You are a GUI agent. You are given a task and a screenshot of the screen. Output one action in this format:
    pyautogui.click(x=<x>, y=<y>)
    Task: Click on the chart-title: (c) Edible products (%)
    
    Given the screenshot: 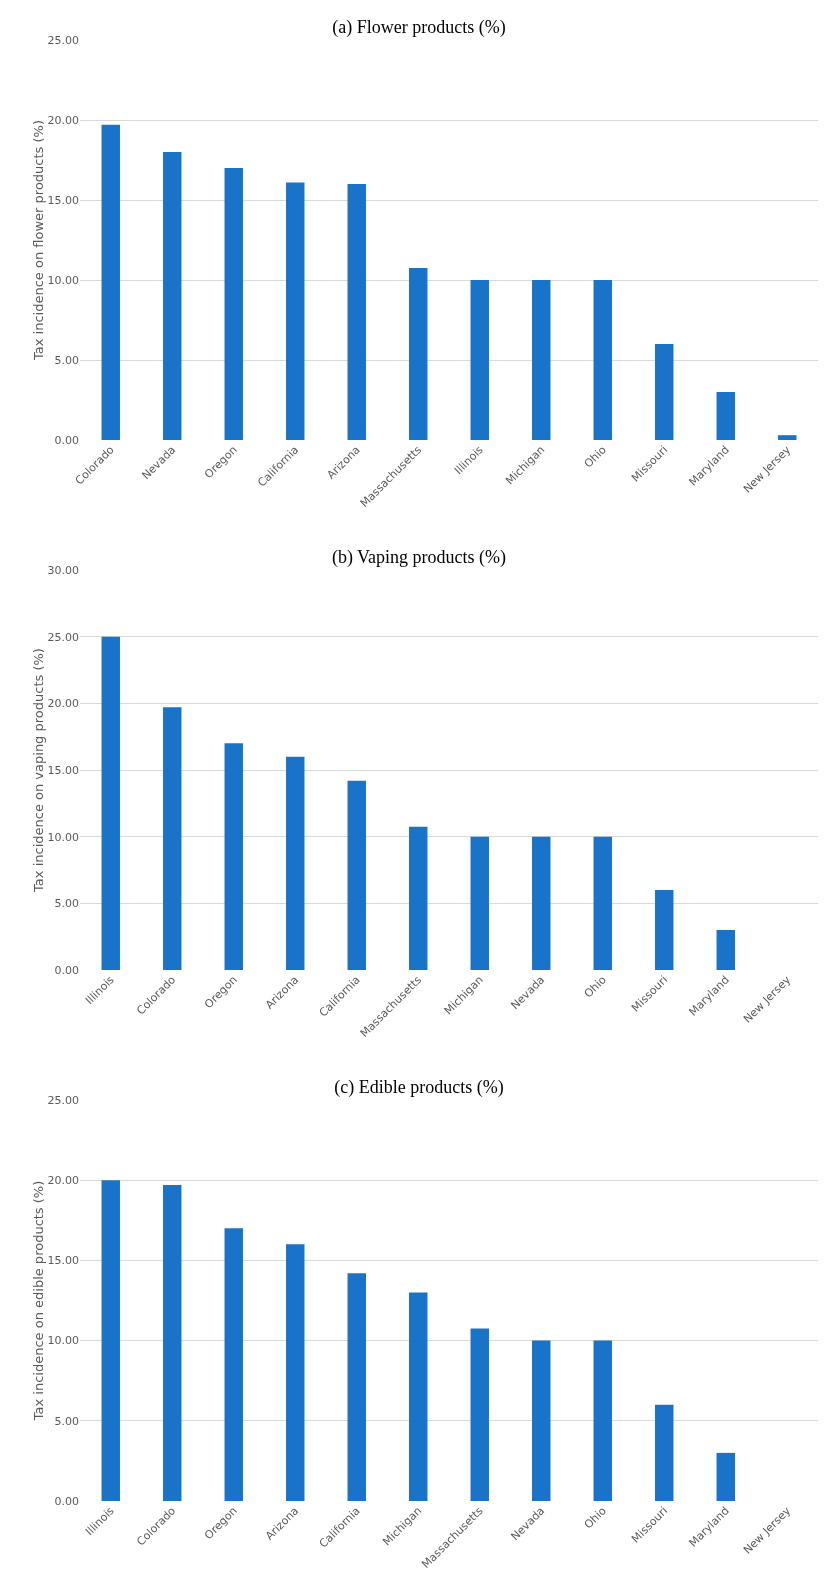 What is the action you would take?
    pyautogui.click(x=419, y=1087)
    